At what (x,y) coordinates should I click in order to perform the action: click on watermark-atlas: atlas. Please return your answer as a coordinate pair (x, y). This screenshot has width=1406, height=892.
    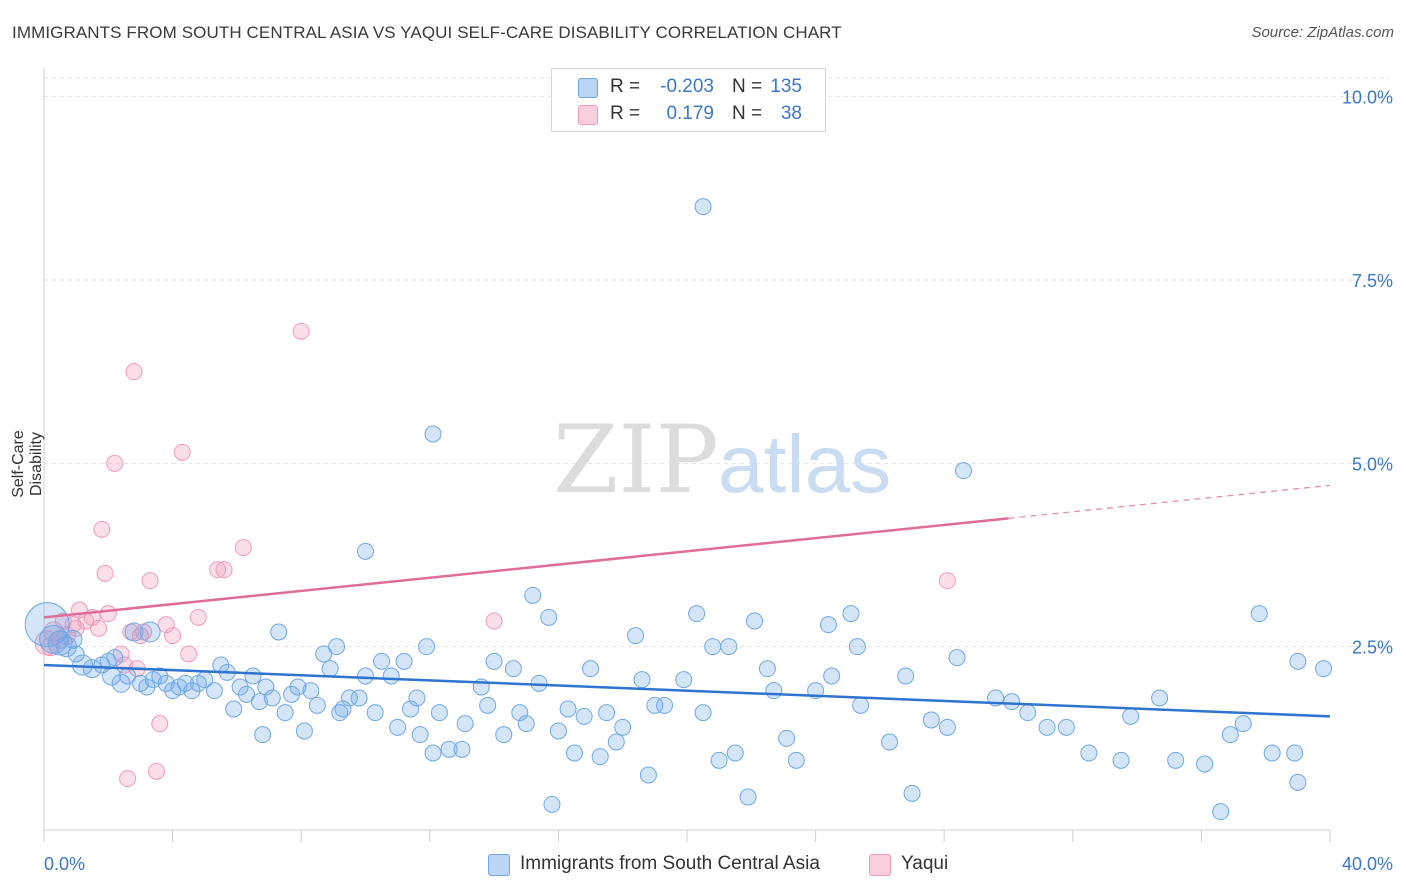
    Looking at the image, I should click on (804, 464).